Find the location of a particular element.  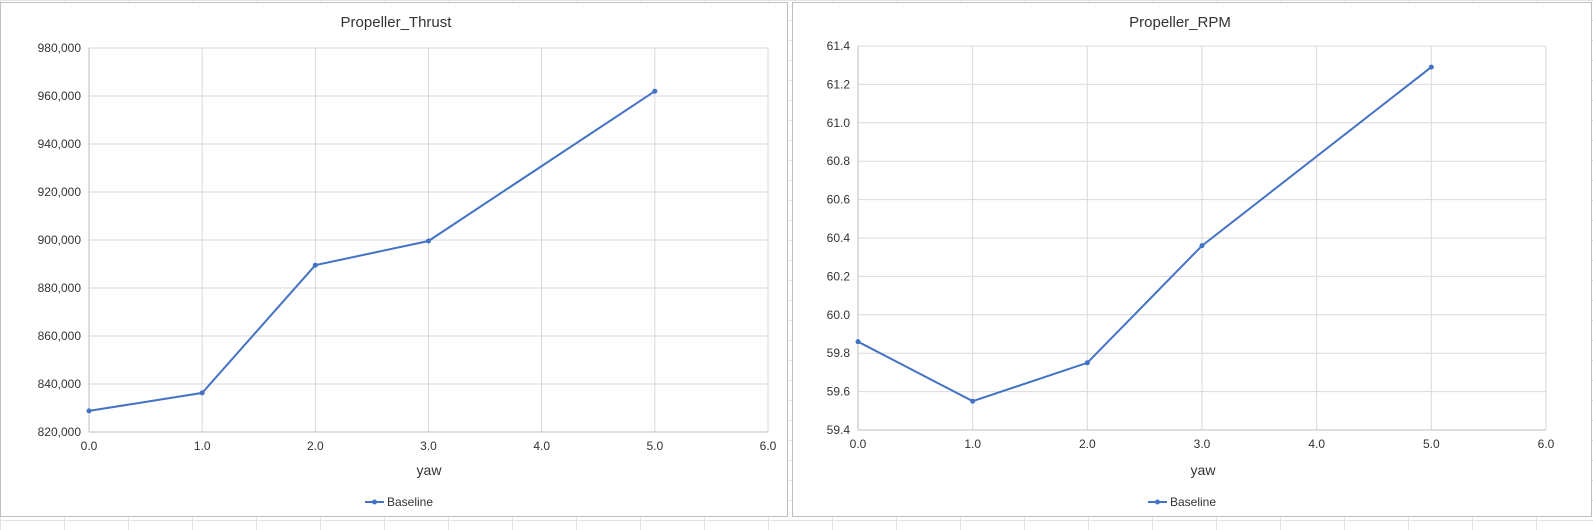

y-tick-label: 60.6 is located at coordinates (839, 200).